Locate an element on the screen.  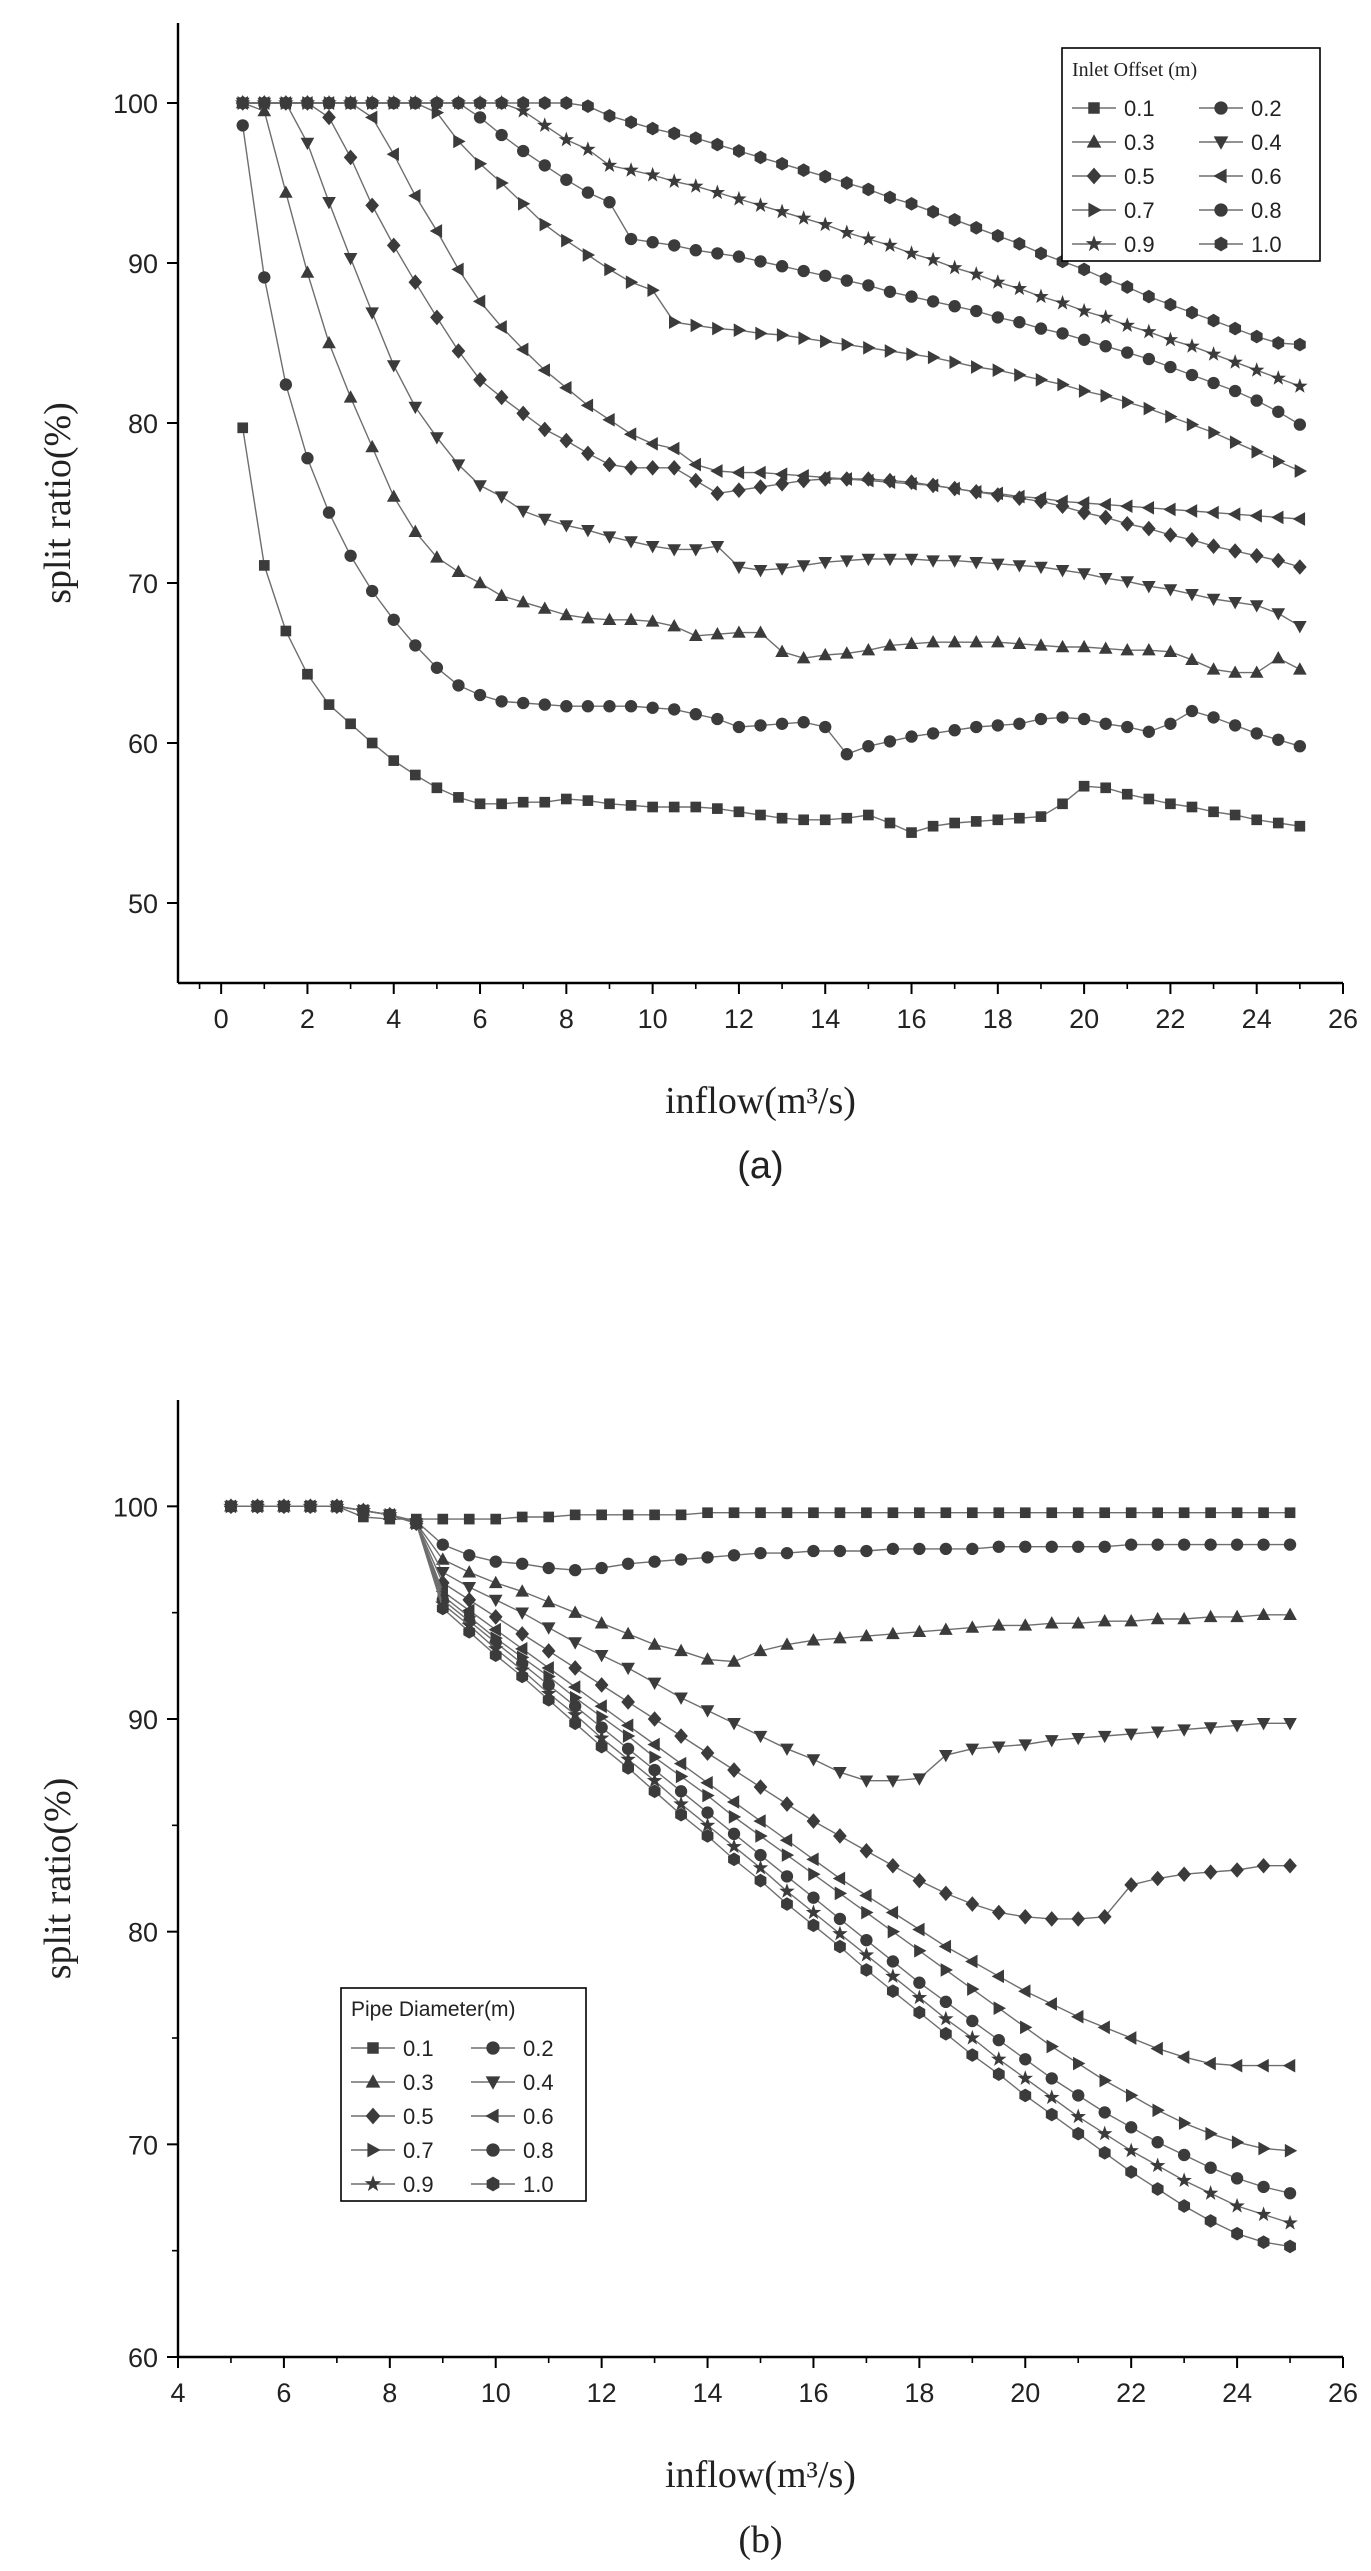
y-axis-title: split ratio(%) is located at coordinates (58, 1879).